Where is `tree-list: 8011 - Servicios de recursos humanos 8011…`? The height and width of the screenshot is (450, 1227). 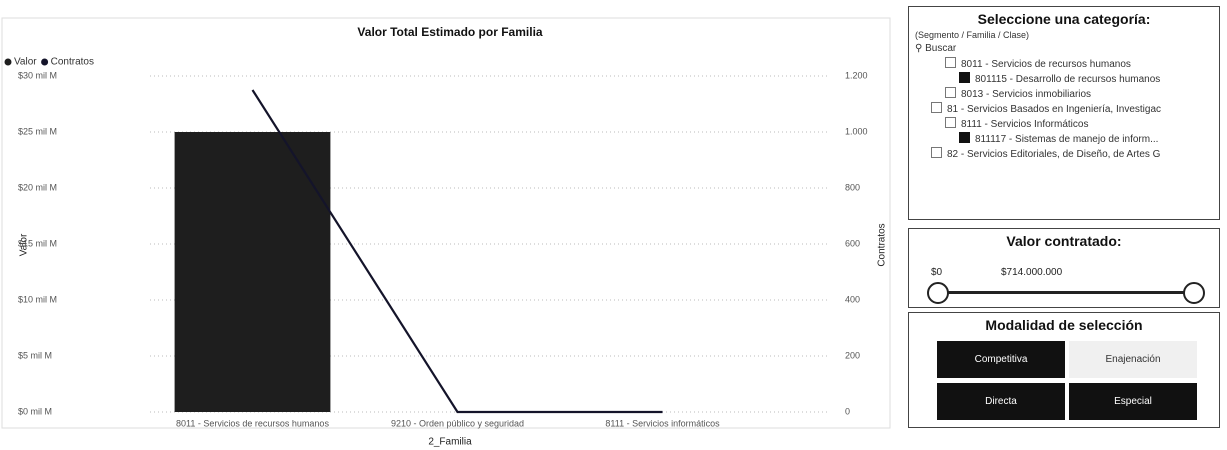 tree-list: 8011 - Servicios de recursos humanos 8011… is located at coordinates (1064, 109).